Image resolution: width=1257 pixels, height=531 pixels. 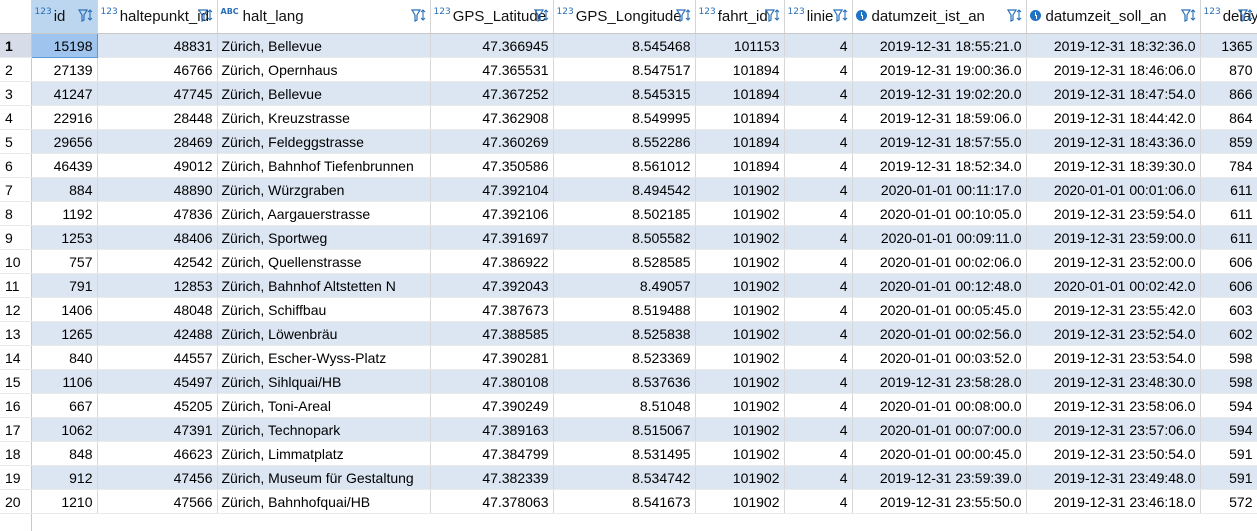 What do you see at coordinates (157, 189) in the screenshot?
I see `cell-haltepunkt-id: 48890` at bounding box center [157, 189].